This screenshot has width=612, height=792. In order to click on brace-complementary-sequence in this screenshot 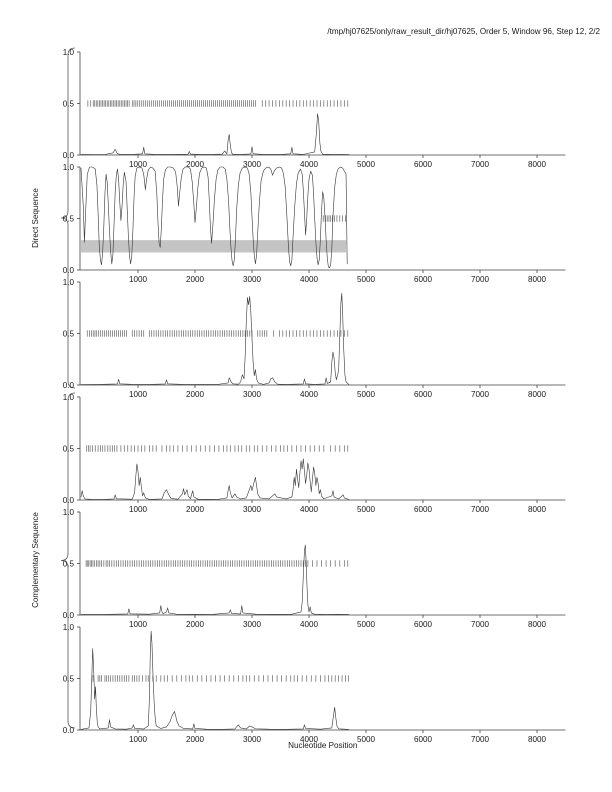, I will do `click(68, 560)`.